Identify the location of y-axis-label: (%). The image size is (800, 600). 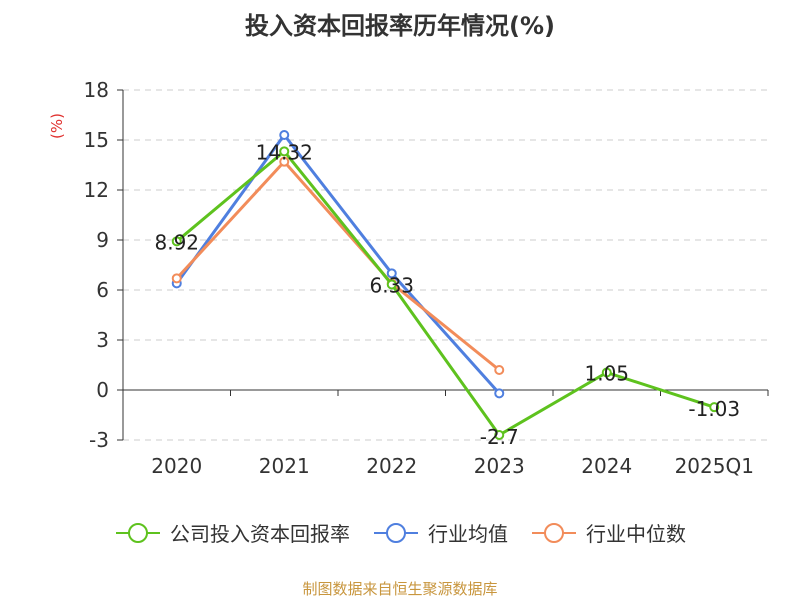
(57, 126).